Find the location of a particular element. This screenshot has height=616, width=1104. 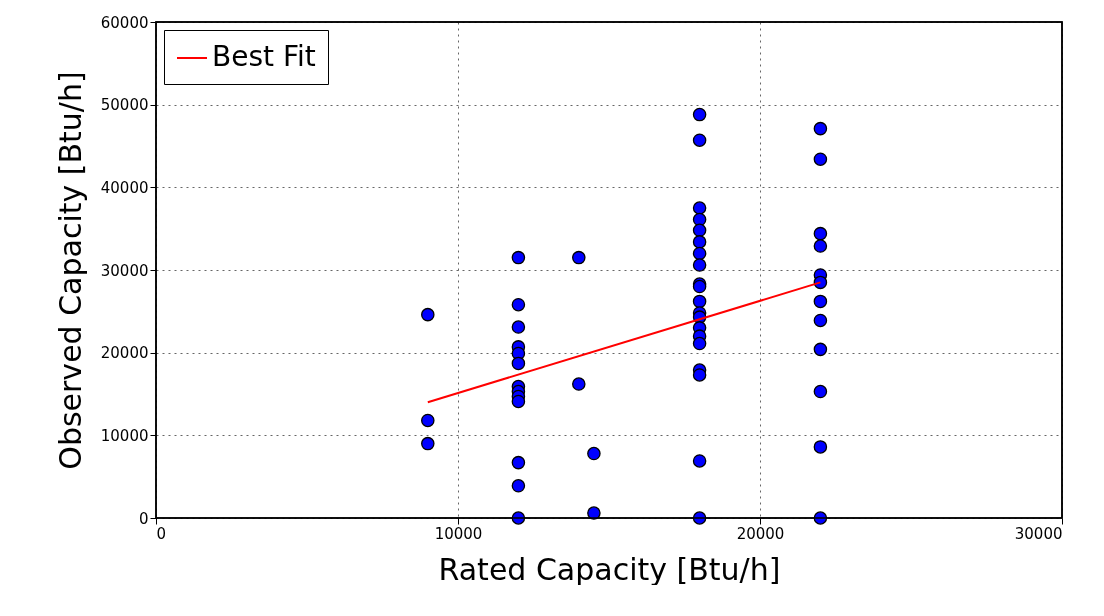

y-tick-label: 50000 is located at coordinates (124, 105).